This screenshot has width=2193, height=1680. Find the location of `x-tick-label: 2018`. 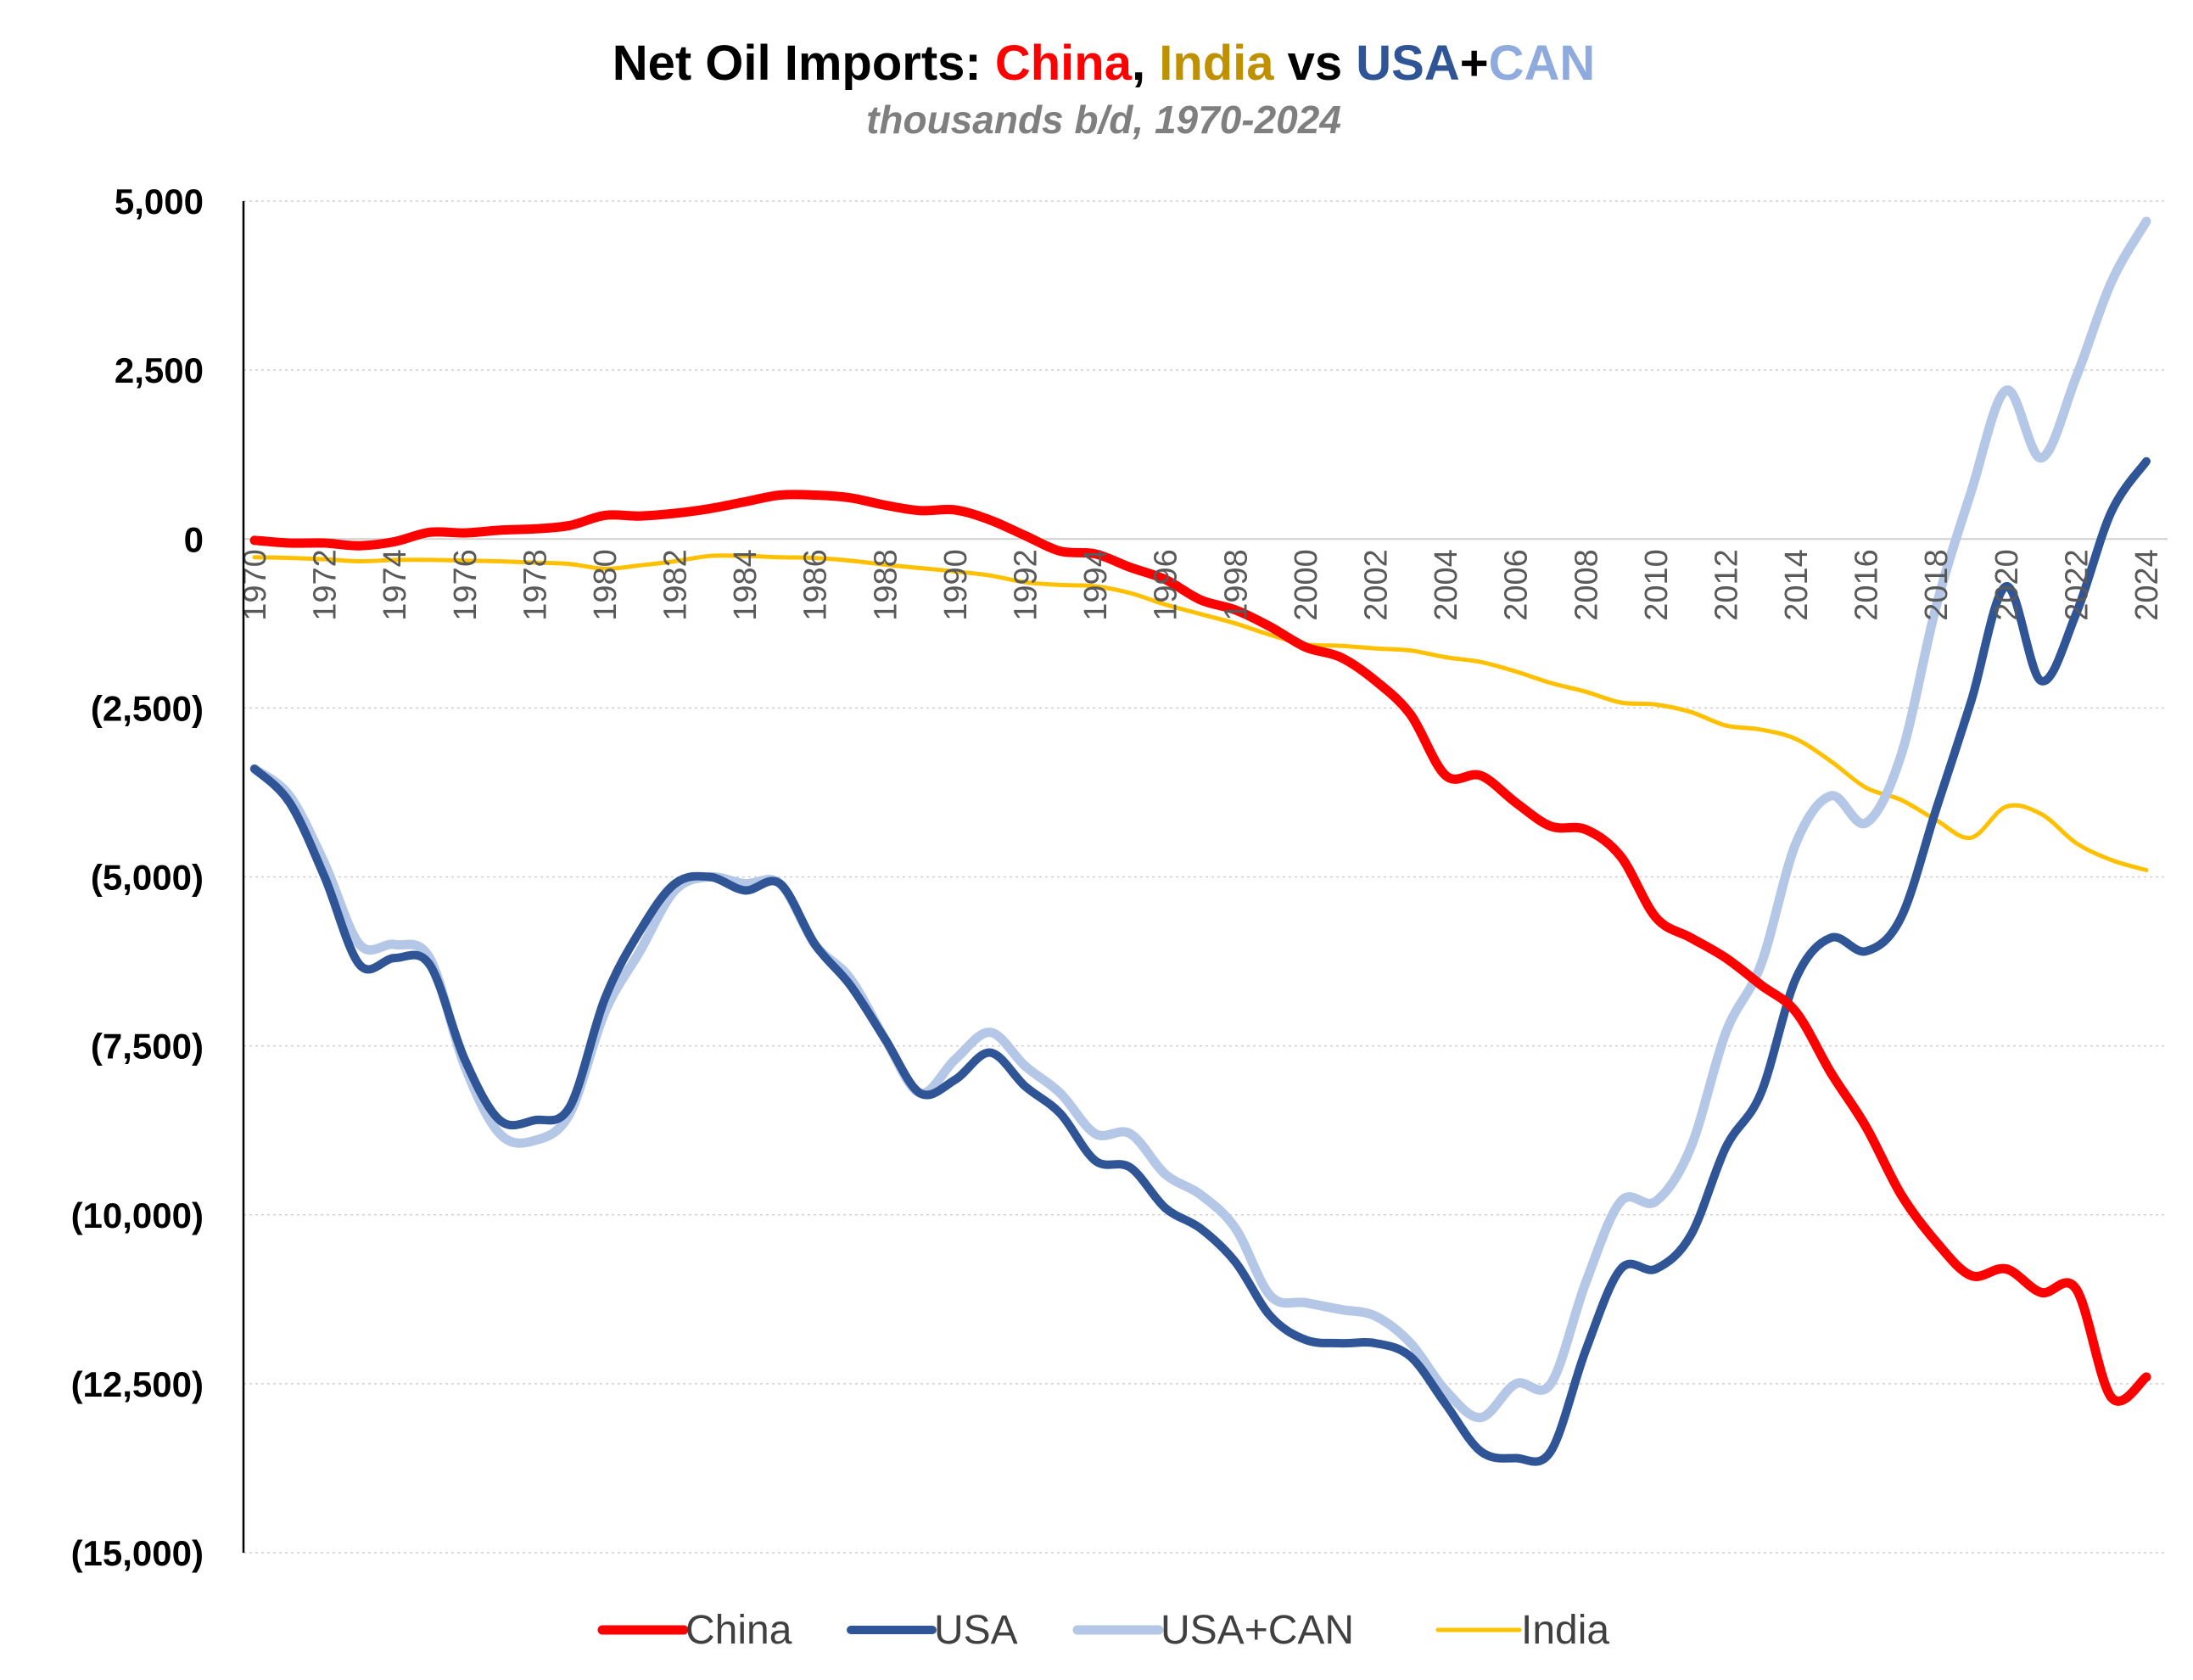

x-tick-label: 2018 is located at coordinates (1937, 585).